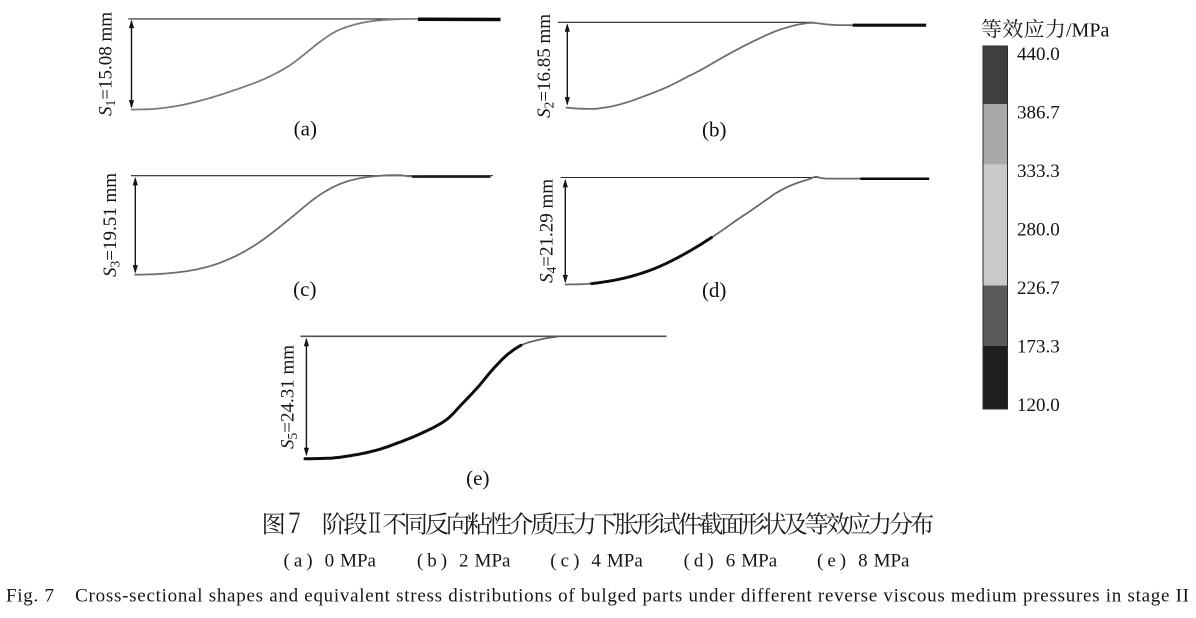  I want to click on svg-text: 120.0, so click(1038, 405).